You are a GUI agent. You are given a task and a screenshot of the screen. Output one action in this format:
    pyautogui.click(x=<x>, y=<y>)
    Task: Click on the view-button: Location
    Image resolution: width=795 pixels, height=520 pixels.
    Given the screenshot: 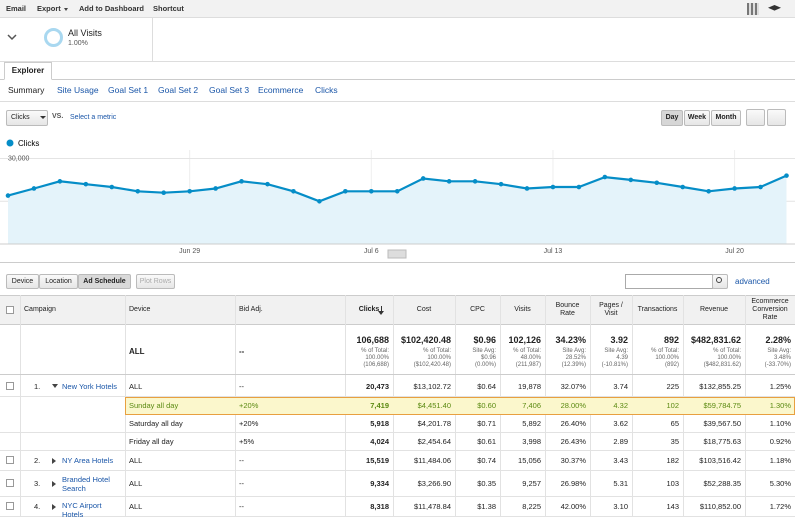 What is the action you would take?
    pyautogui.click(x=58, y=281)
    